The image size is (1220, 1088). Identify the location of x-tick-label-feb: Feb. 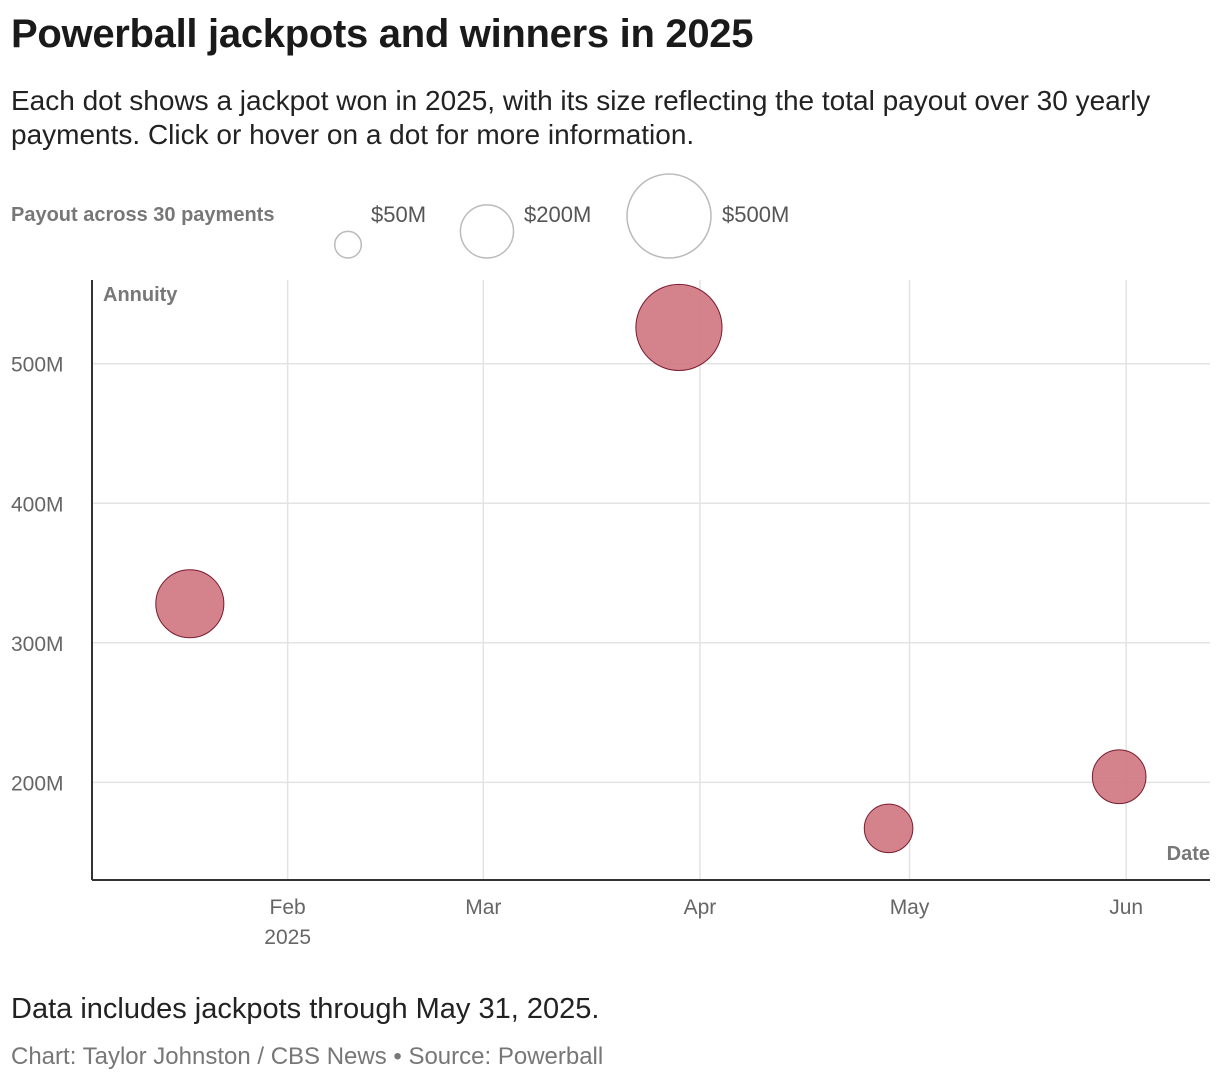
(288, 907).